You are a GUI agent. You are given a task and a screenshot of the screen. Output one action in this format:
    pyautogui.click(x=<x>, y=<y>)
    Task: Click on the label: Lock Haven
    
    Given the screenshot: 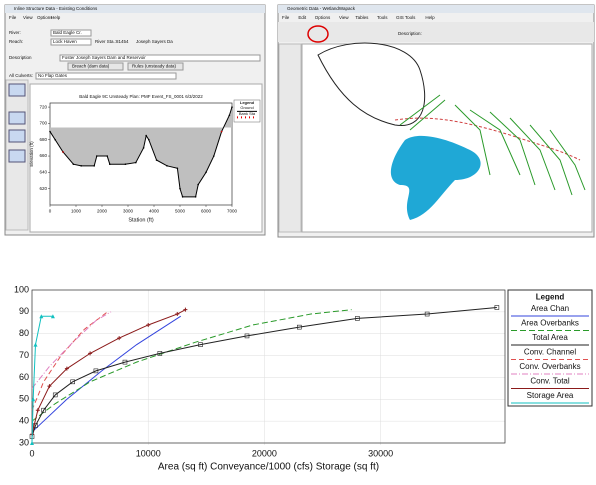 What is the action you would take?
    pyautogui.click(x=65, y=41)
    